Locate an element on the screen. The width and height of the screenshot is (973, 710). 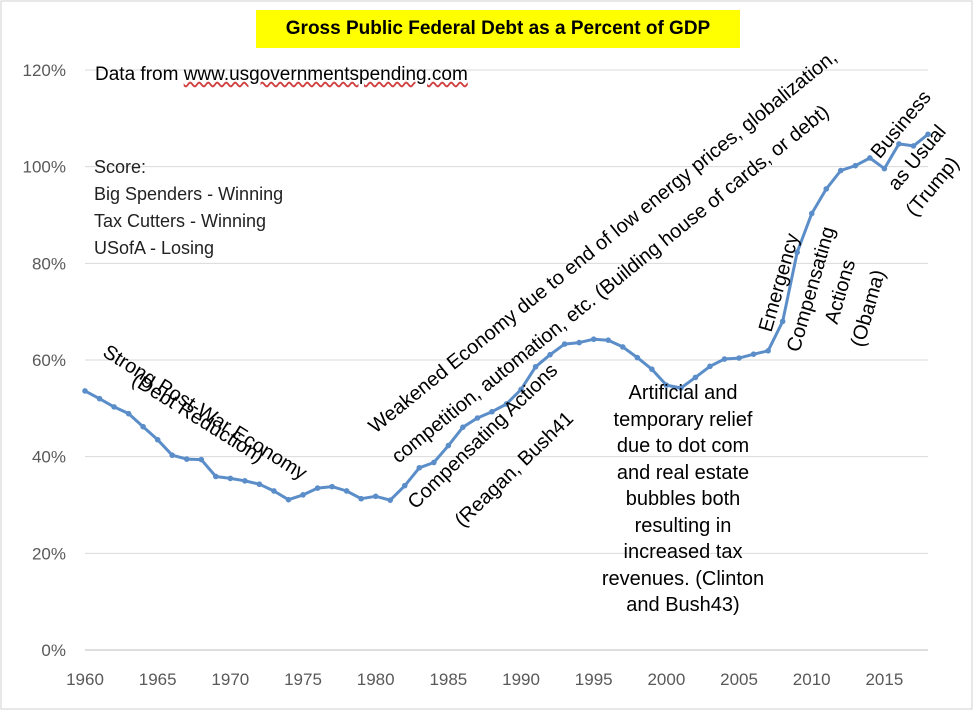
source-note-prefix: Data from is located at coordinates (139, 74).